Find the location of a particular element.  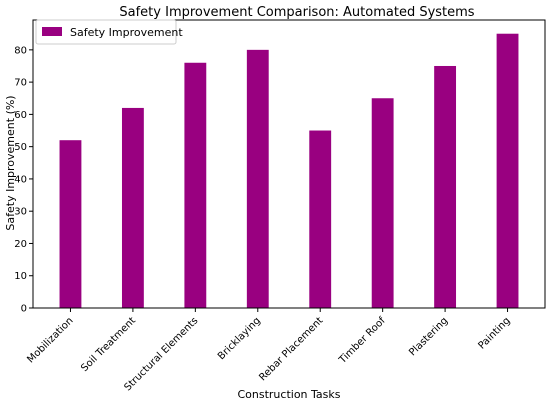

x-tick-label-5: Timber Roof is located at coordinates (363, 341).